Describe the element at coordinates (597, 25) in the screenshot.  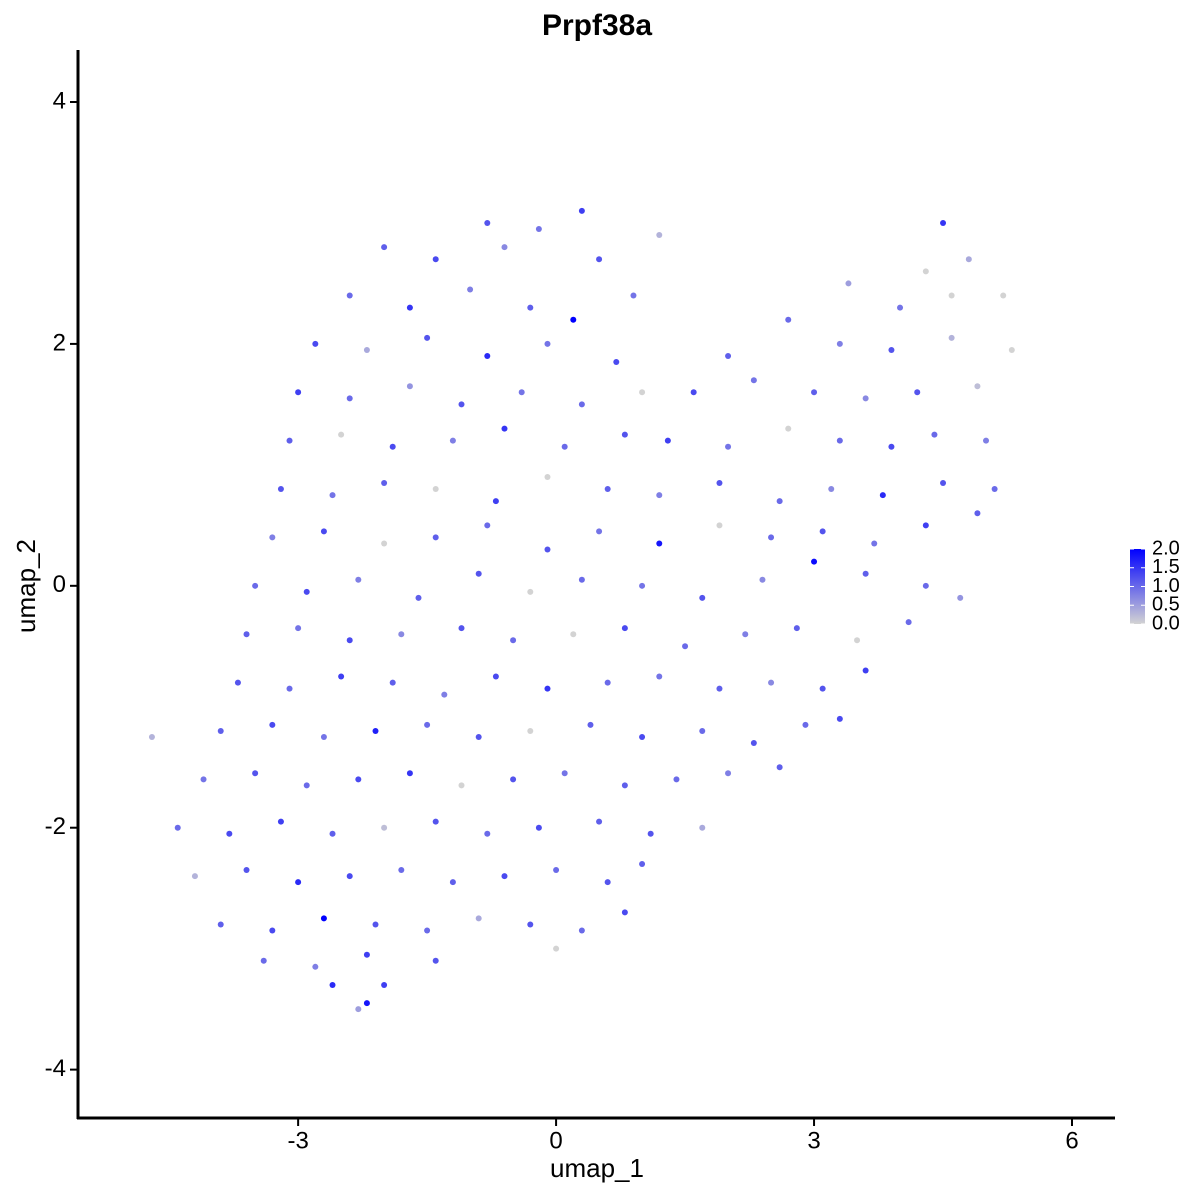
I see `chart-title: Prpf38a` at that location.